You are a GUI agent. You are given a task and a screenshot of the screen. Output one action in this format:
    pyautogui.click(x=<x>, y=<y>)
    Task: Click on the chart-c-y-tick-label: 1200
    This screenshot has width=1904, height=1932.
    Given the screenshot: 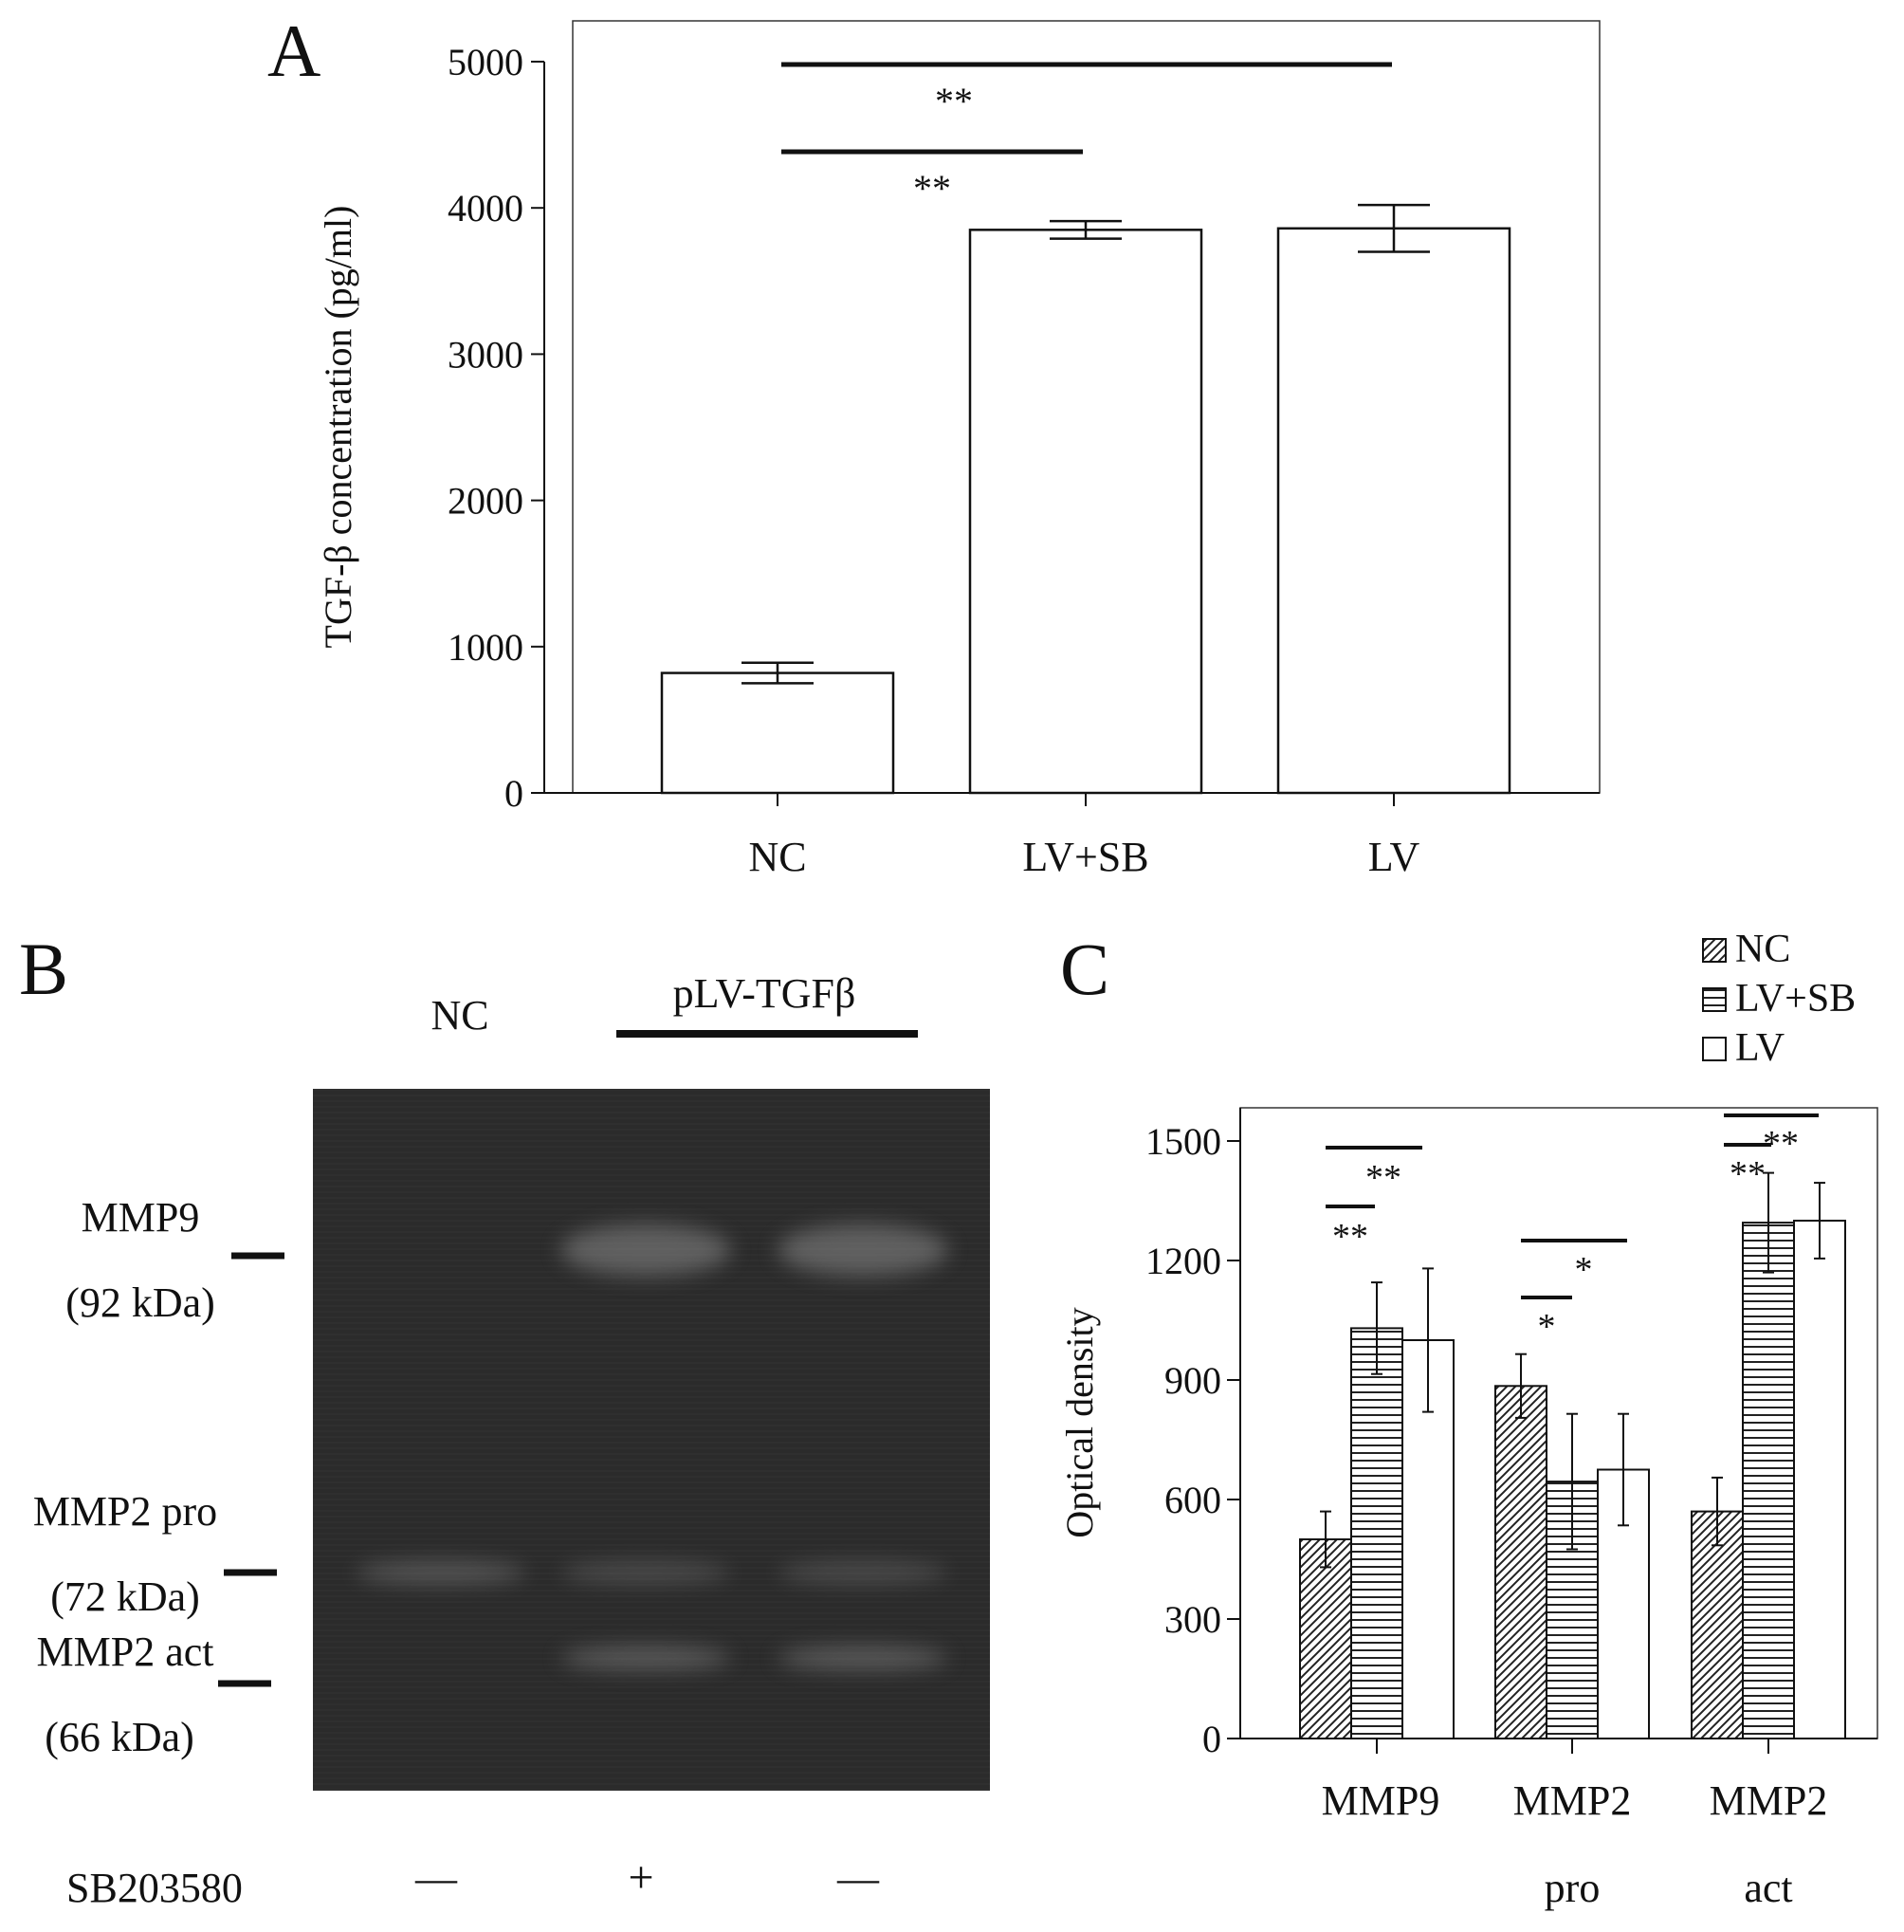 What is the action you would take?
    pyautogui.click(x=1183, y=1261)
    